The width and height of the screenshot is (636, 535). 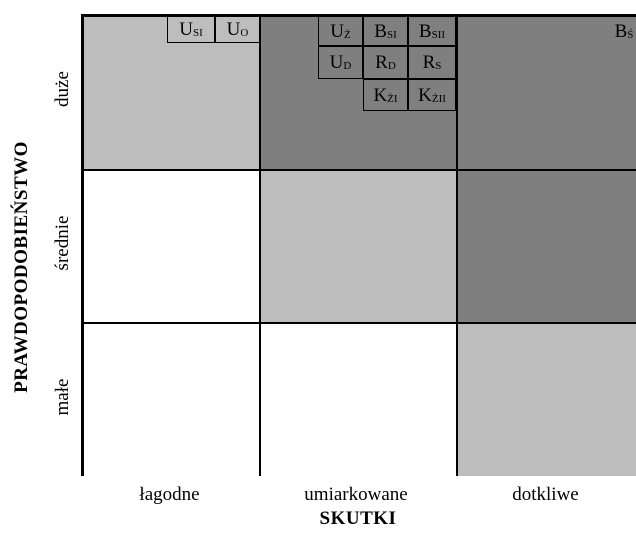 I want to click on risk-label-b-si: B SI, so click(x=385, y=31).